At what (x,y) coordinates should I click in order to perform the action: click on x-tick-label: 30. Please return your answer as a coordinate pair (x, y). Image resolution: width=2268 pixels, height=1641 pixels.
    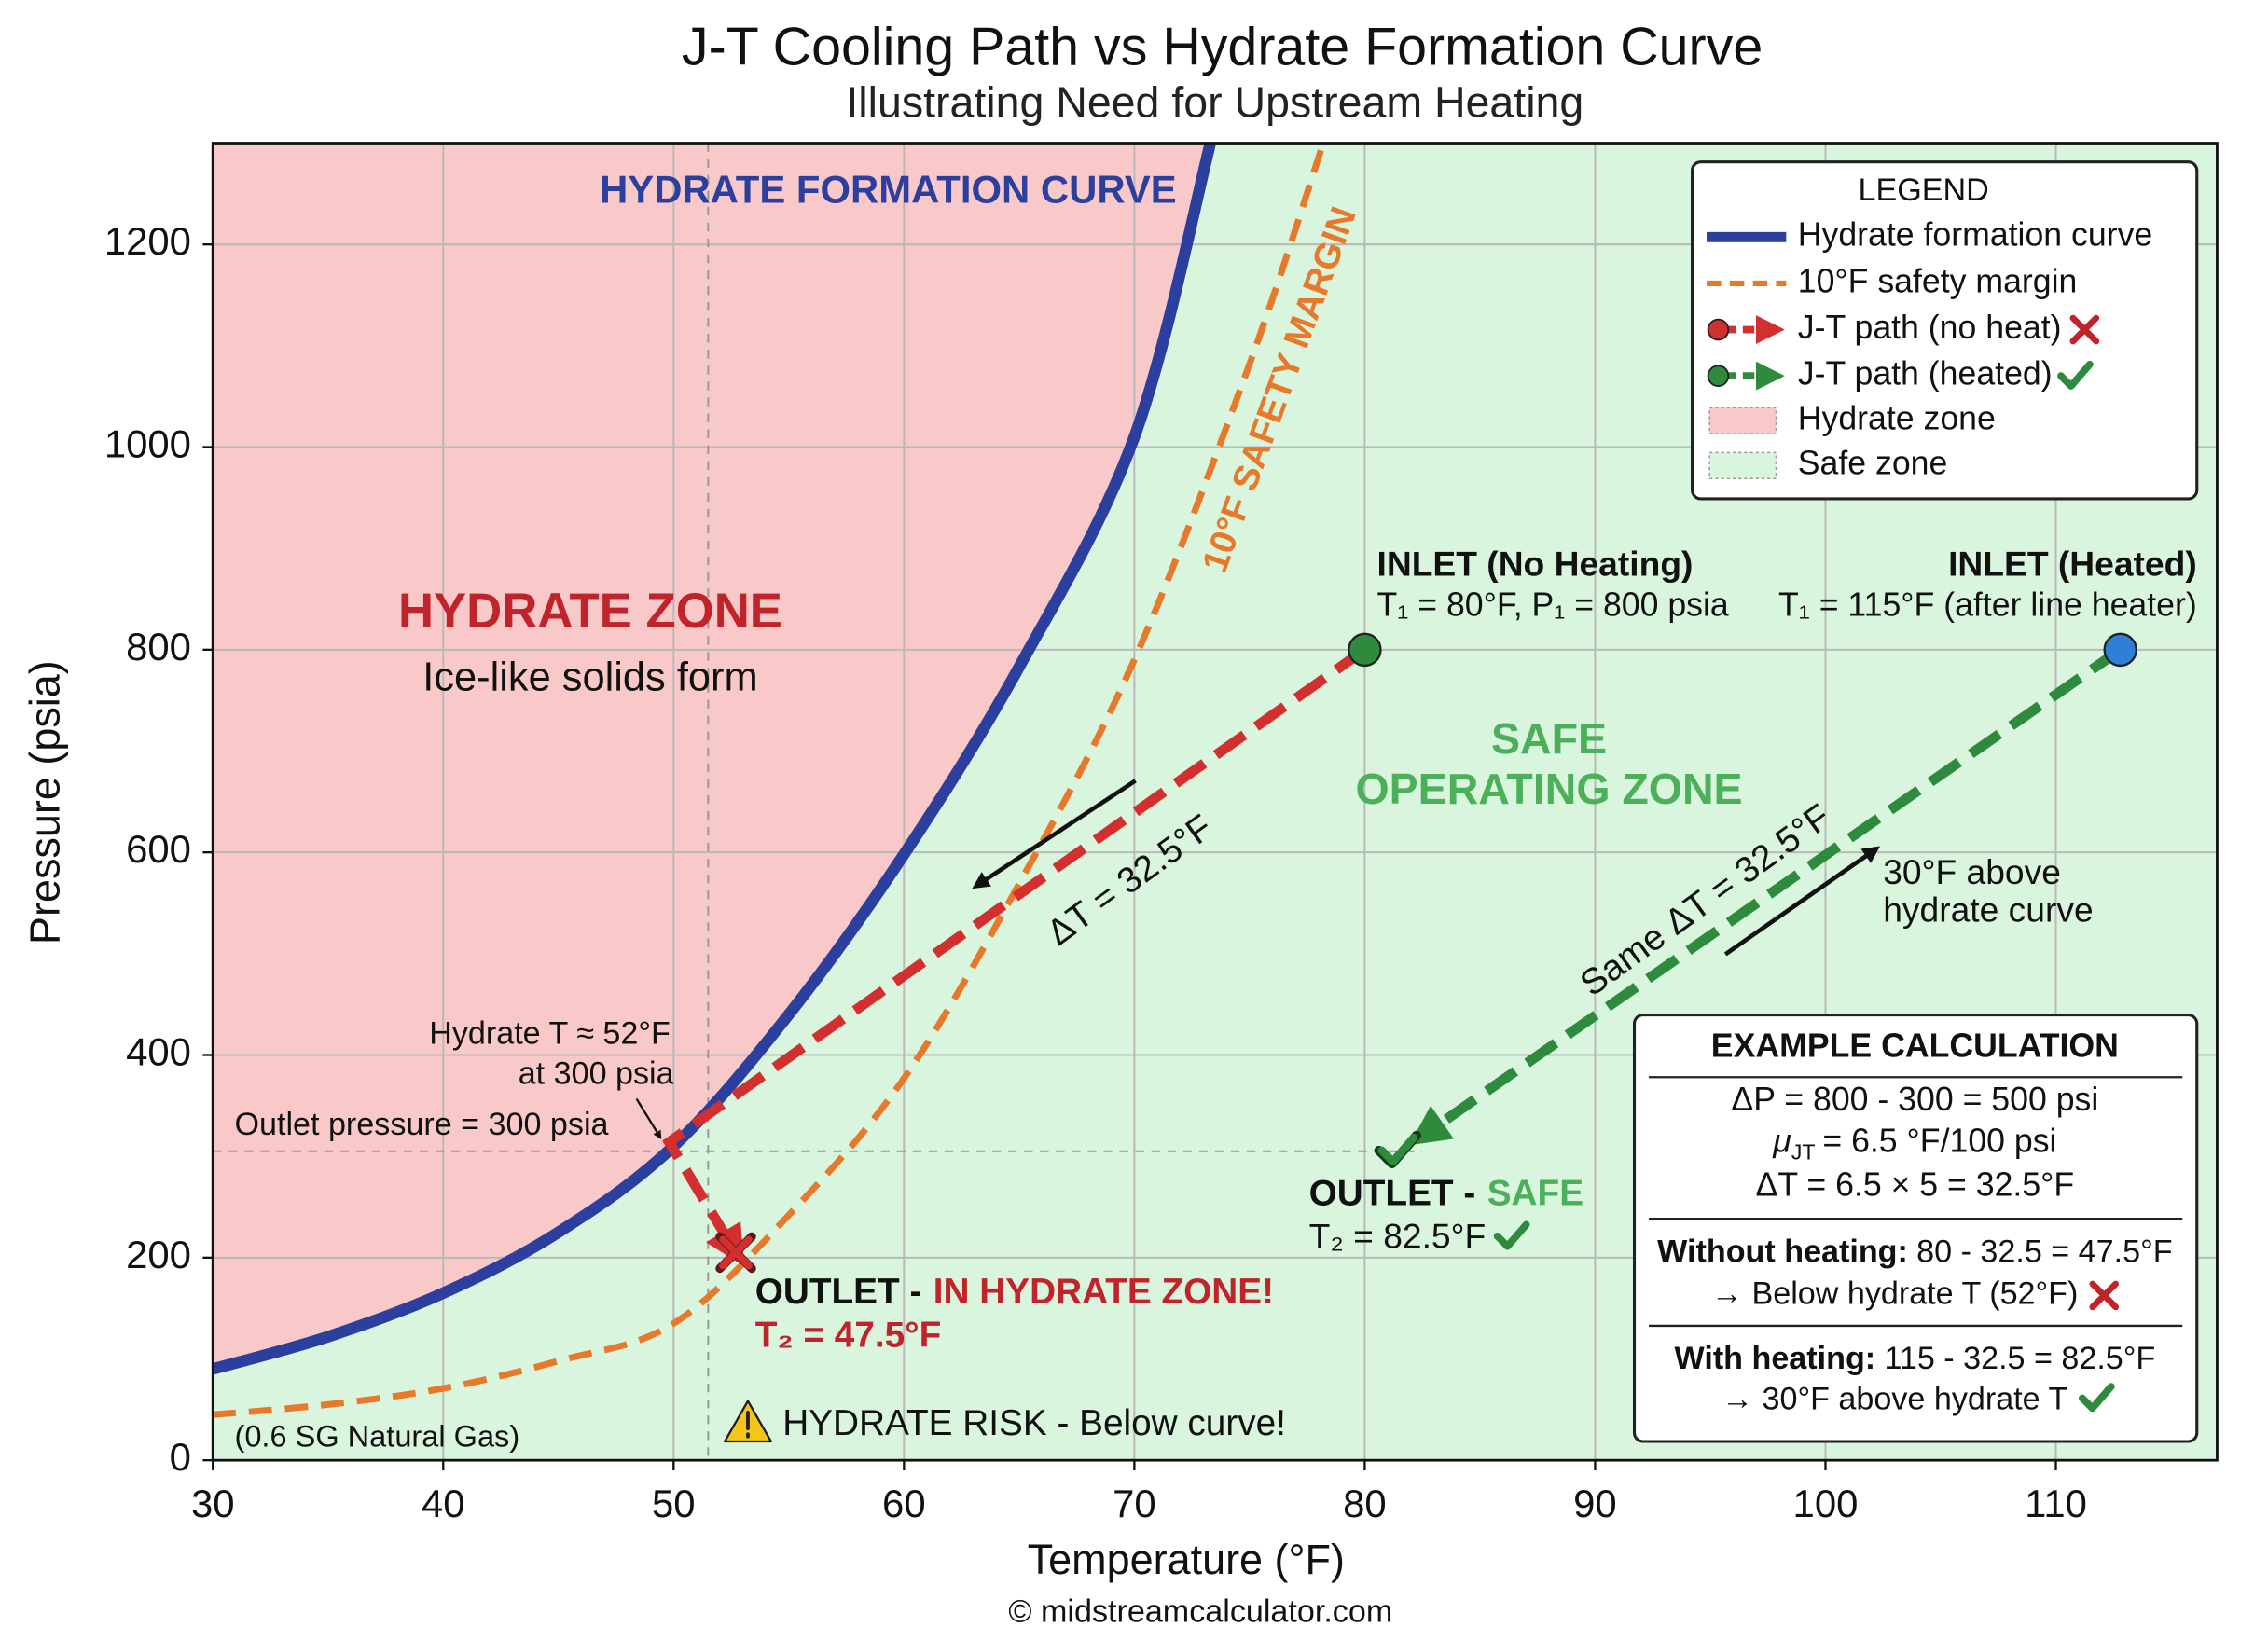
    Looking at the image, I should click on (213, 1503).